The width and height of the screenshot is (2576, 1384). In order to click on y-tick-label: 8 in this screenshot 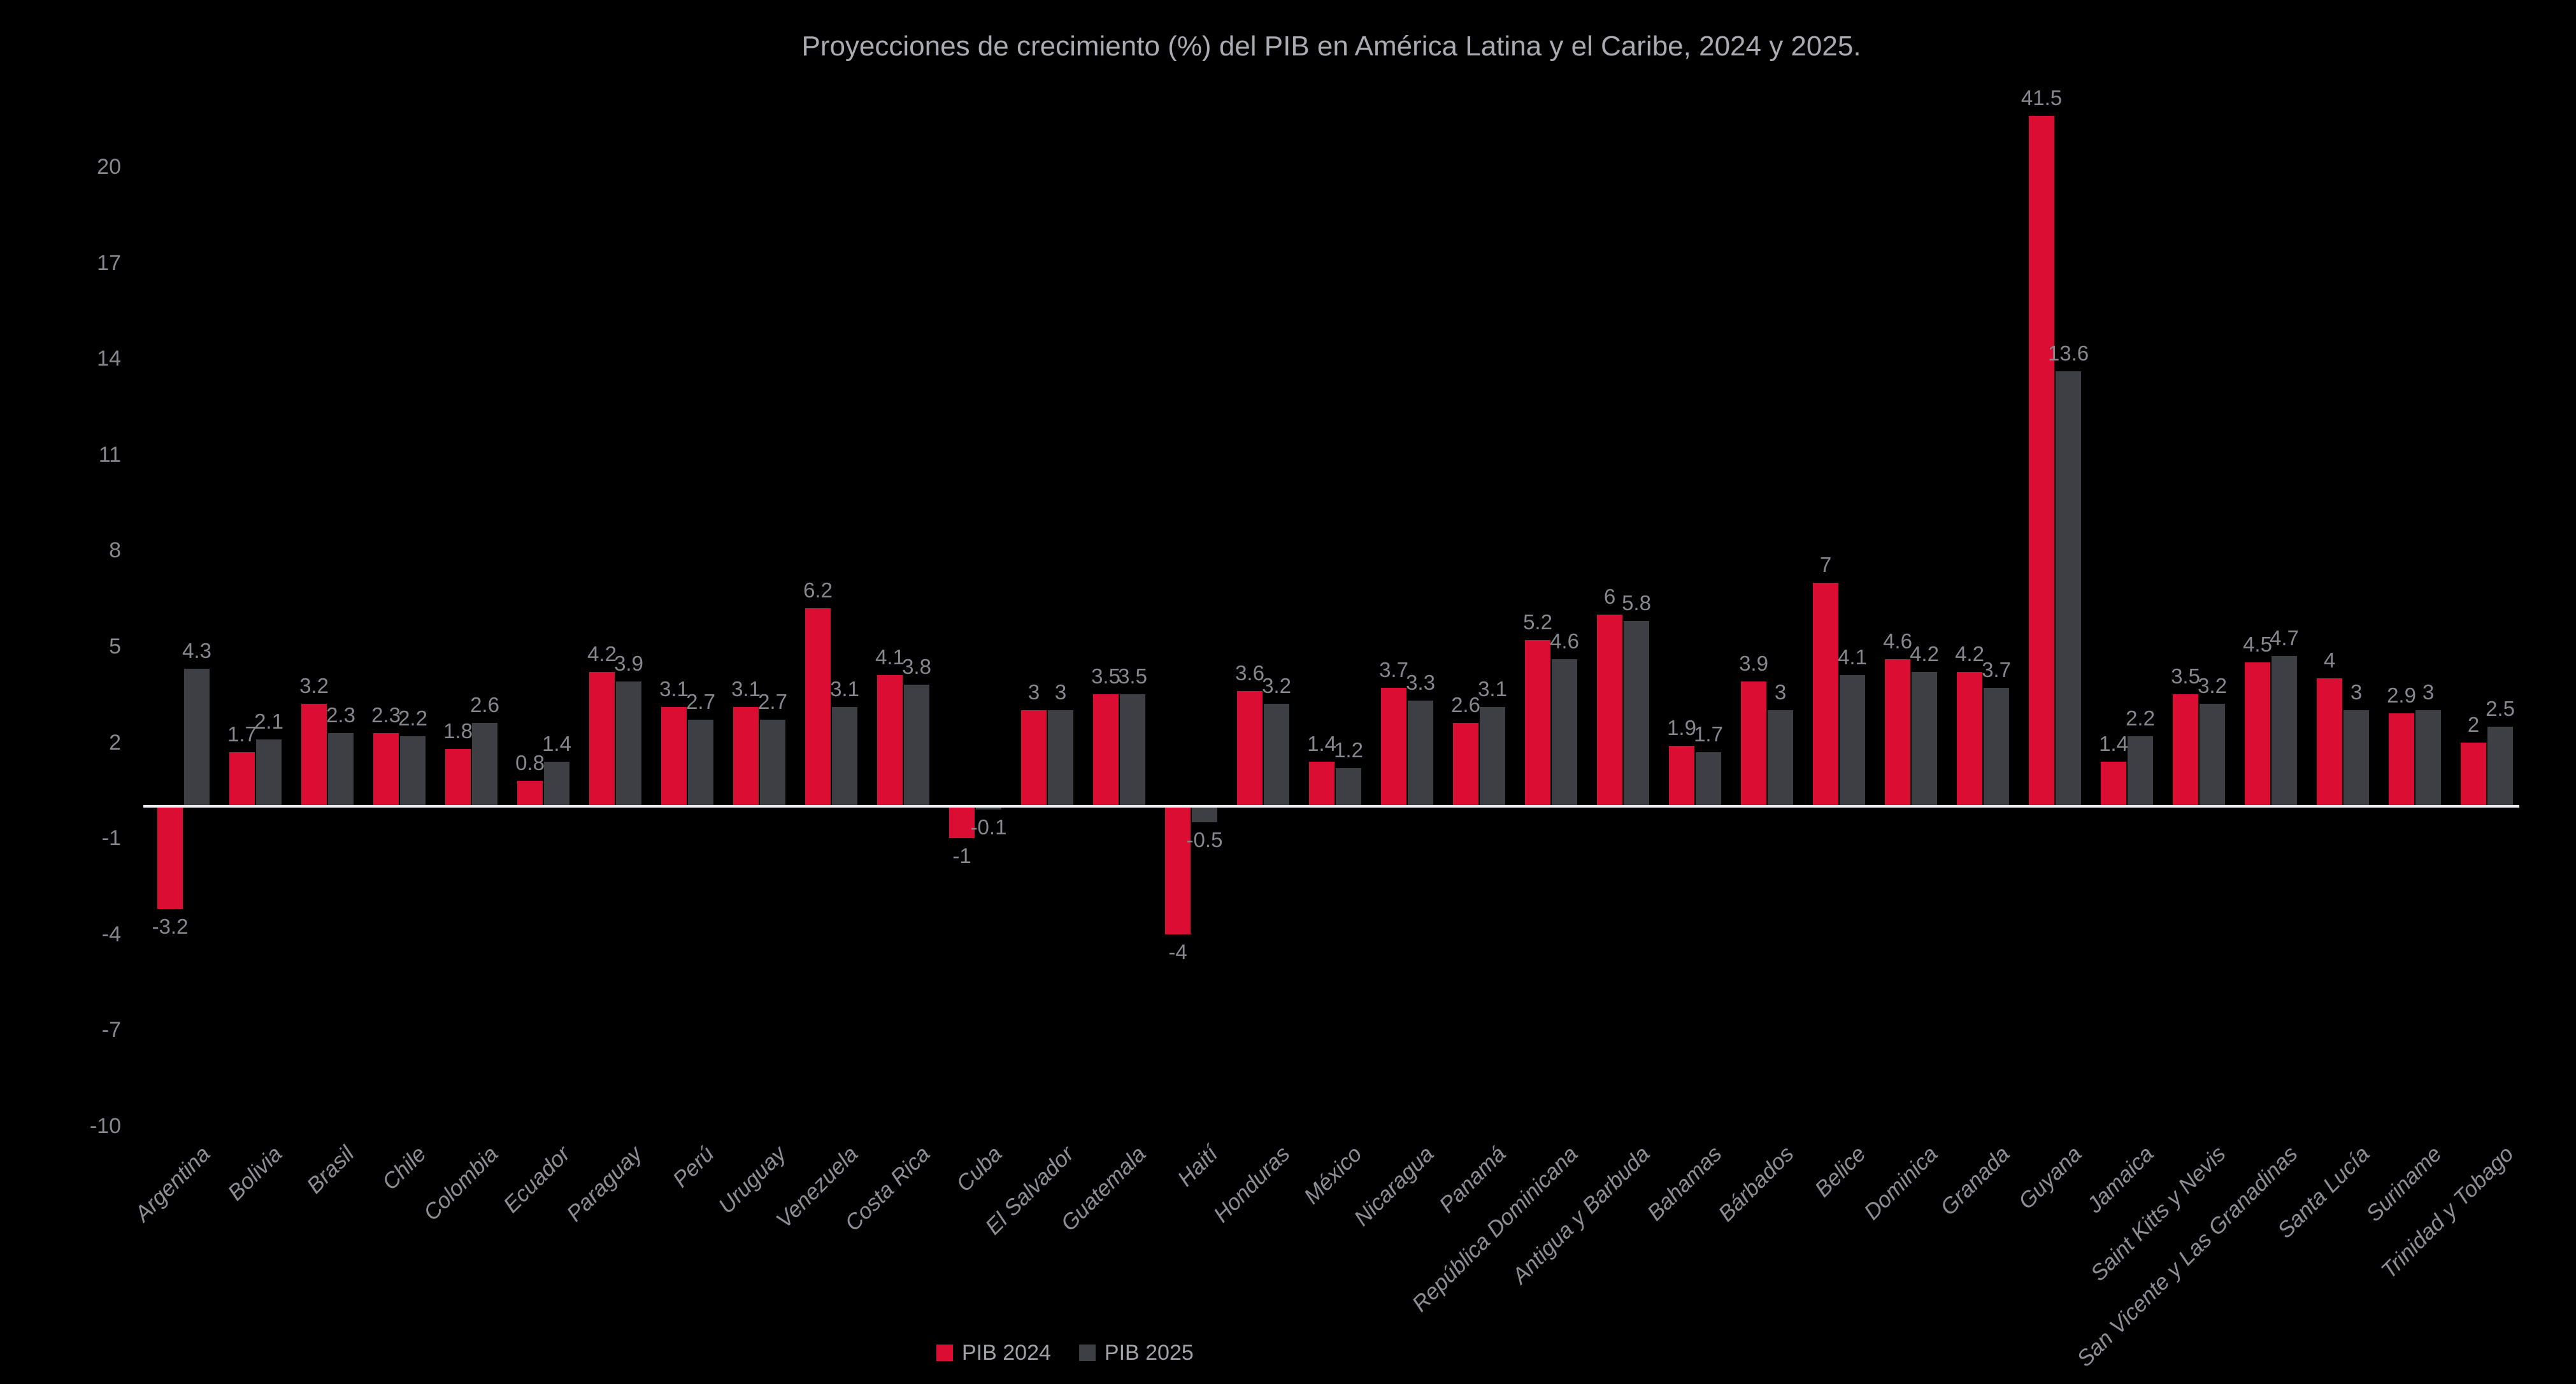, I will do `click(115, 550)`.